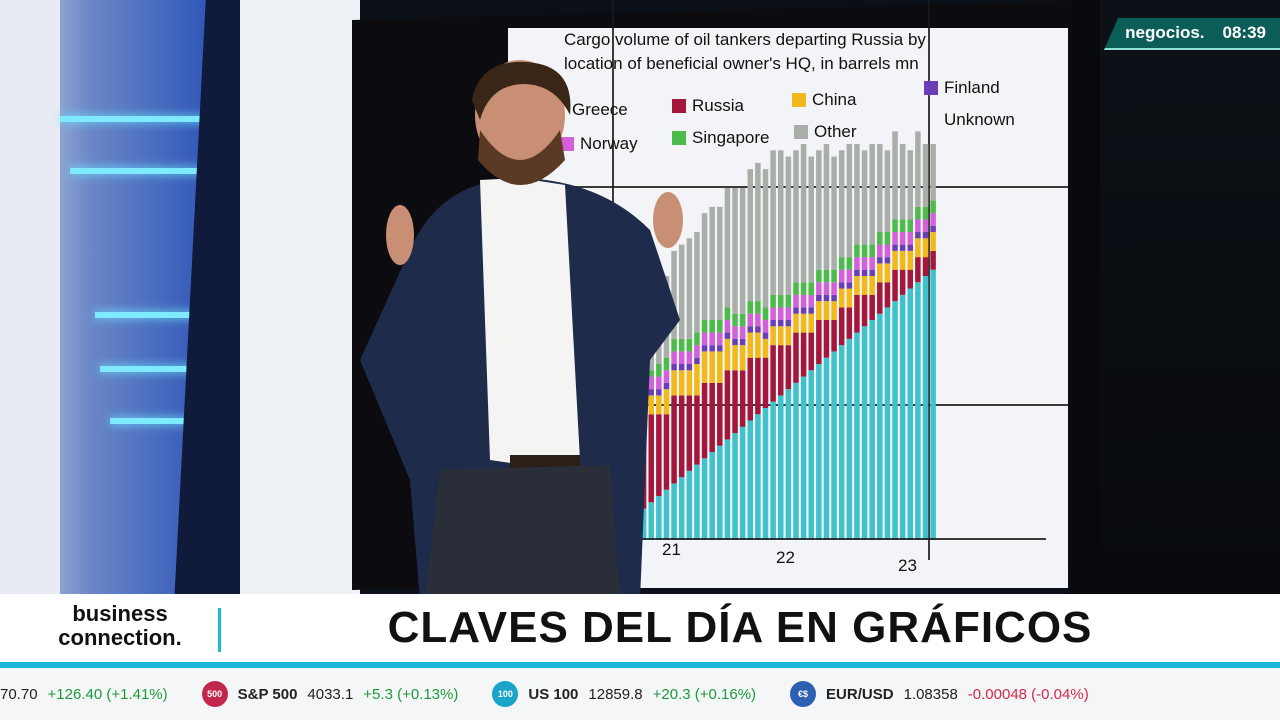 The width and height of the screenshot is (1280, 720). What do you see at coordinates (718, 105) in the screenshot?
I see `legend-label: Russia` at bounding box center [718, 105].